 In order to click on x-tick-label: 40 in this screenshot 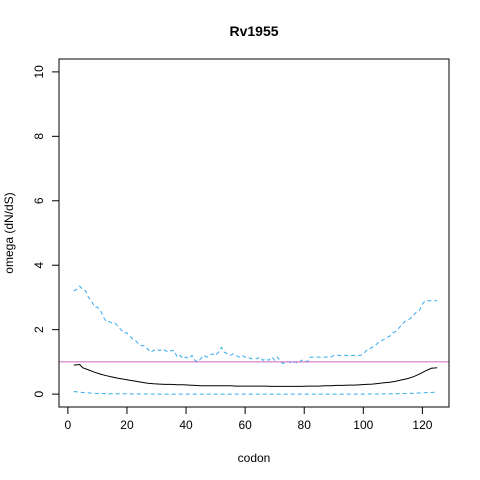, I will do `click(186, 425)`.